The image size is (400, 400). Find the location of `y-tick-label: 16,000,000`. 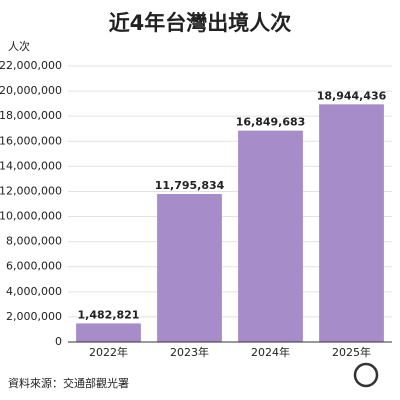

y-tick-label: 16,000,000 is located at coordinates (31, 140).